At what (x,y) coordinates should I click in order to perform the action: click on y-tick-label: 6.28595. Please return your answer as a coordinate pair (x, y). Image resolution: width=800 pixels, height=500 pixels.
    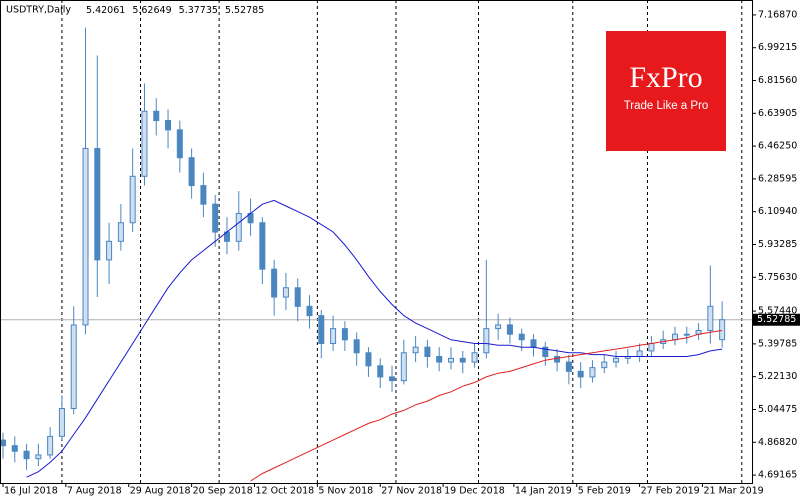
    Looking at the image, I should click on (777, 178).